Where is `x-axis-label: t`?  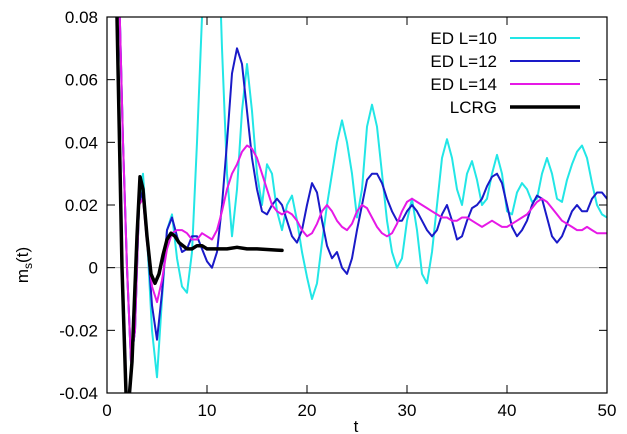
x-axis-label: t is located at coordinates (356, 425).